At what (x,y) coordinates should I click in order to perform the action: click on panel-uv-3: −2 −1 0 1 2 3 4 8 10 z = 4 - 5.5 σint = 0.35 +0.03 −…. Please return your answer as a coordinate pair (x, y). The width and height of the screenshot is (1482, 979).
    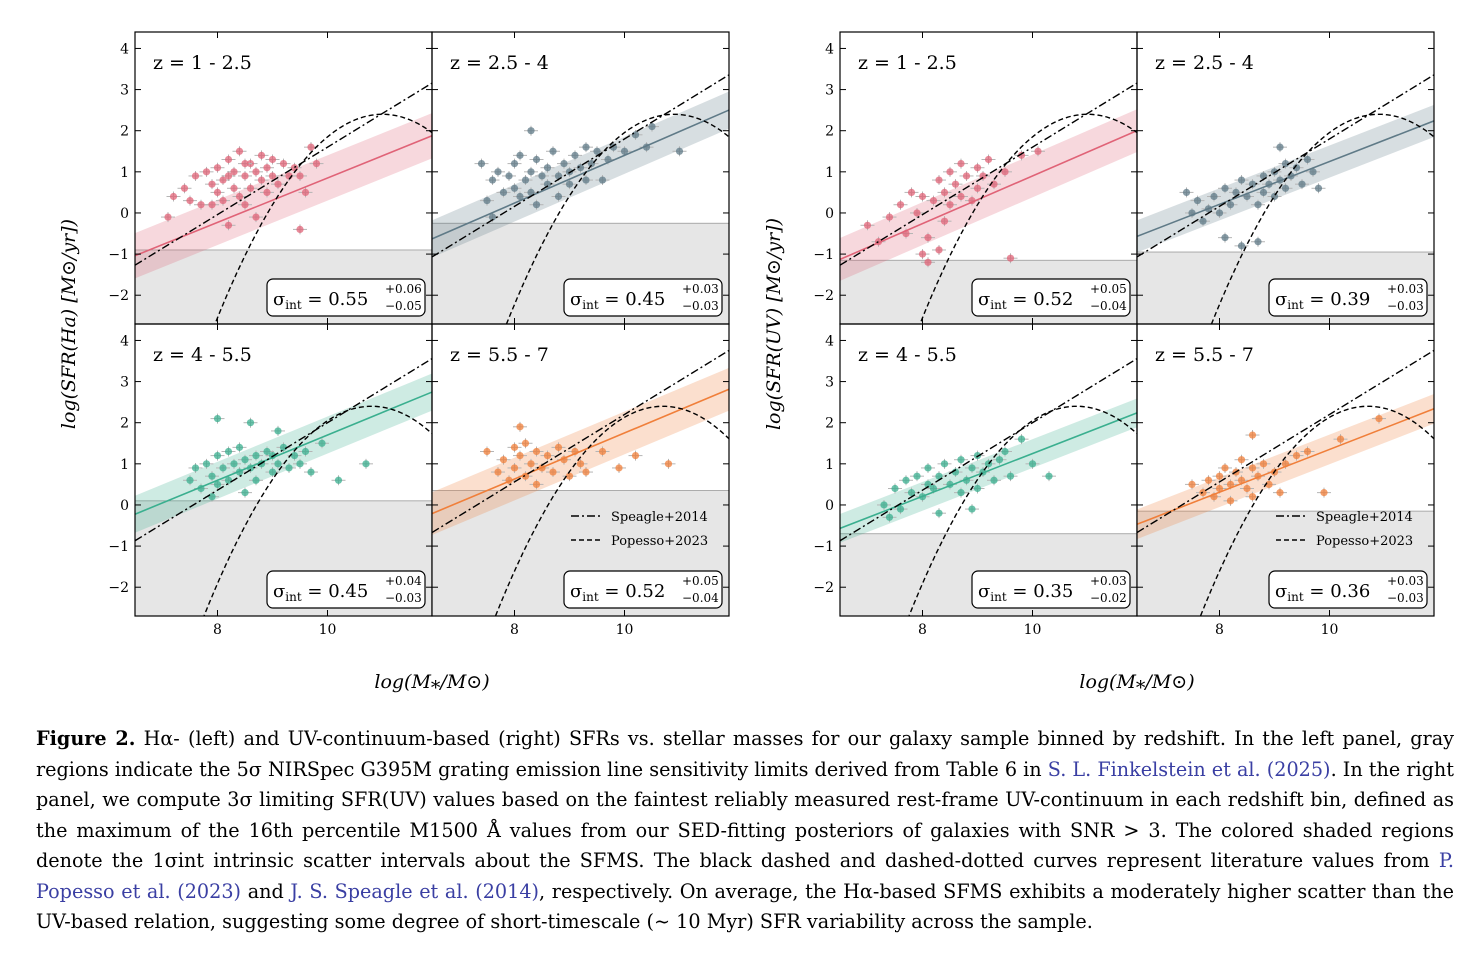
    Looking at the image, I should click on (975, 480).